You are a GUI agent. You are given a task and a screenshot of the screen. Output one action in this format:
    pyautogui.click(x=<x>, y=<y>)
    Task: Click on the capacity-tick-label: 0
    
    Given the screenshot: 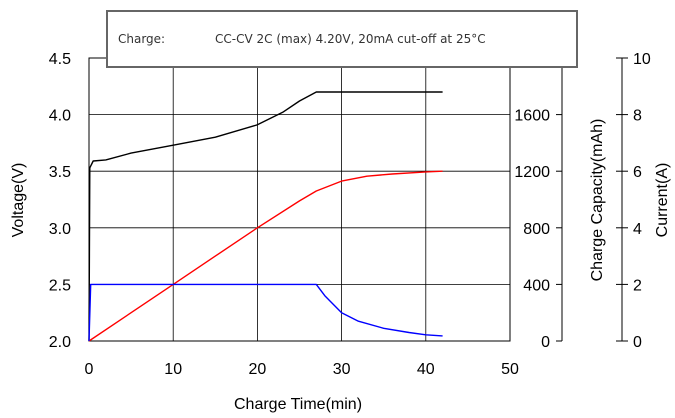 What is the action you would take?
    pyautogui.click(x=545, y=342)
    